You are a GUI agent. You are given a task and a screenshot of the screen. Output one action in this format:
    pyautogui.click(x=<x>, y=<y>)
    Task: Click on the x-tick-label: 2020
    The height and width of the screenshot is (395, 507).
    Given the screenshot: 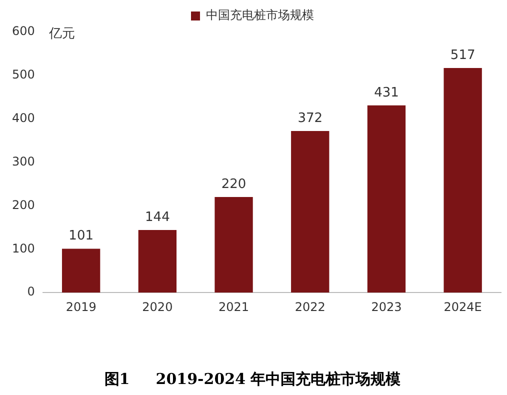 What is the action you would take?
    pyautogui.click(x=157, y=307)
    